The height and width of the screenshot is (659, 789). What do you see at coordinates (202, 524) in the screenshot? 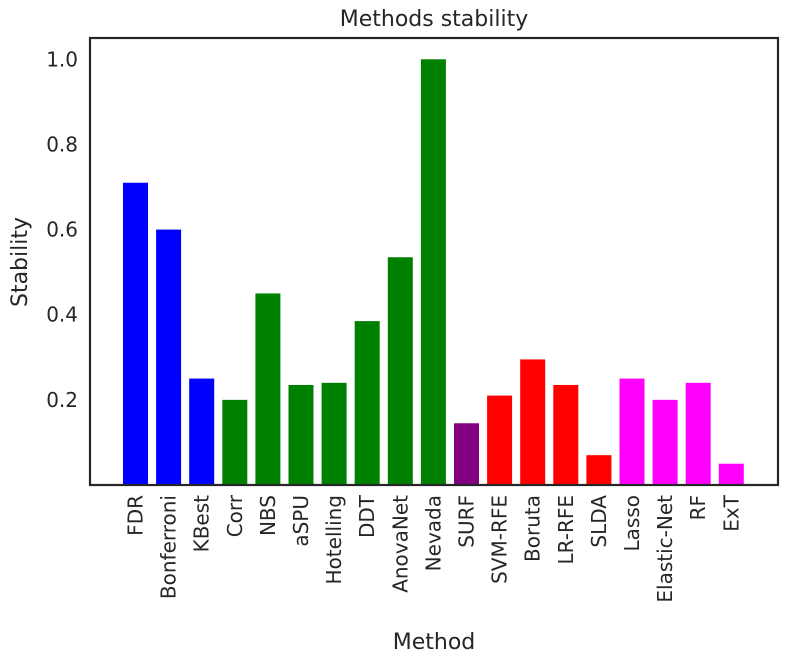
I see `x-tick-label: KBest` at bounding box center [202, 524].